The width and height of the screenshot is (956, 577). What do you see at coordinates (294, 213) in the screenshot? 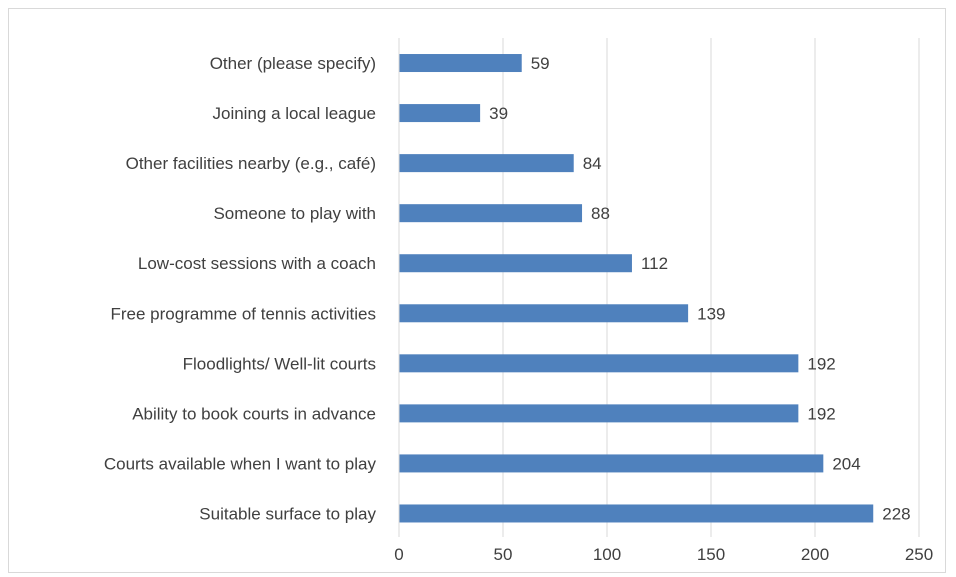
I see `category-label: Someone to play with` at bounding box center [294, 213].